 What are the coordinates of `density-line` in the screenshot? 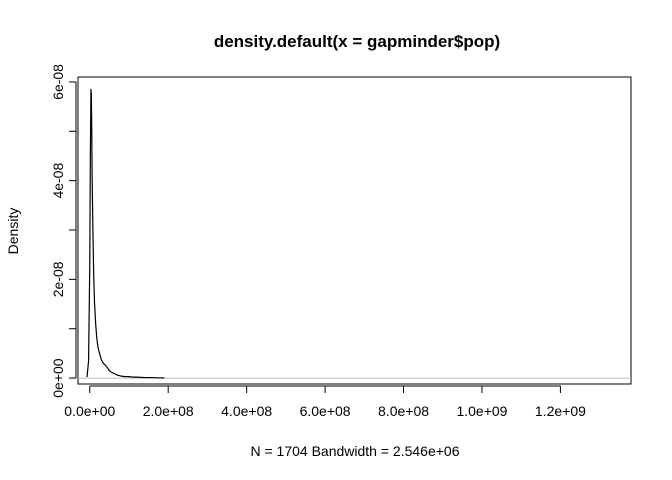 It's located at (125, 233).